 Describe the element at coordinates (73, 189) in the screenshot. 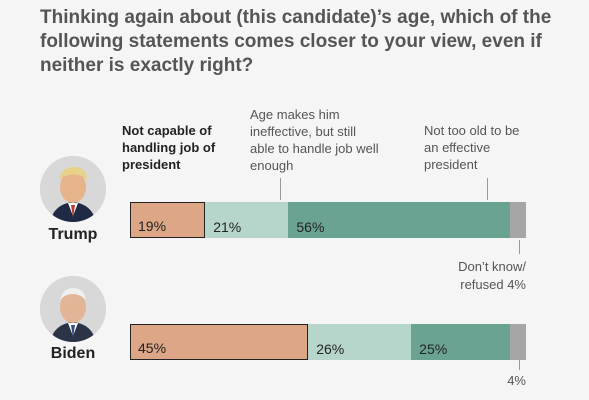

I see `trump-avatar-icon` at that location.